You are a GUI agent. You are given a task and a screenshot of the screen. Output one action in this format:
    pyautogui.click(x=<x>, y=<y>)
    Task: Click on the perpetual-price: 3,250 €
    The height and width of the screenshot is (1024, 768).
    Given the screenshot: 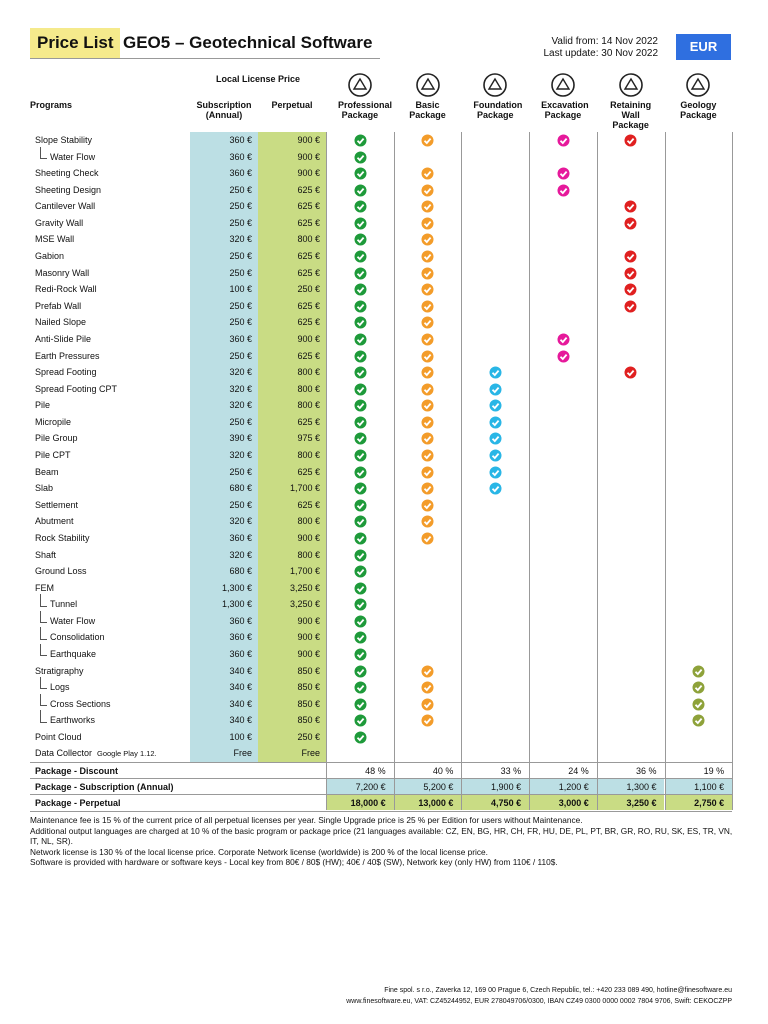 What is the action you would take?
    pyautogui.click(x=304, y=587)
    